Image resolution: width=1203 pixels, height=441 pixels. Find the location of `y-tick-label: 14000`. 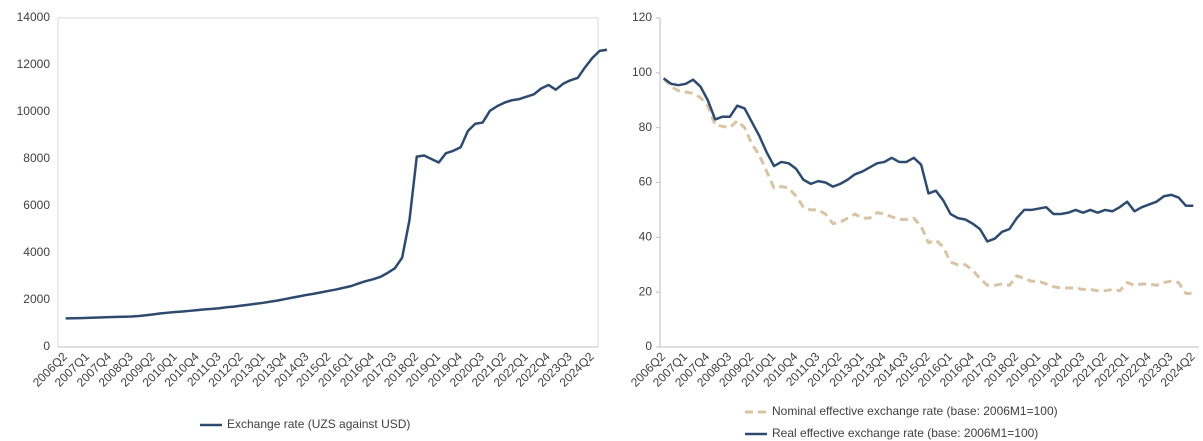

y-tick-label: 14000 is located at coordinates (34, 17).